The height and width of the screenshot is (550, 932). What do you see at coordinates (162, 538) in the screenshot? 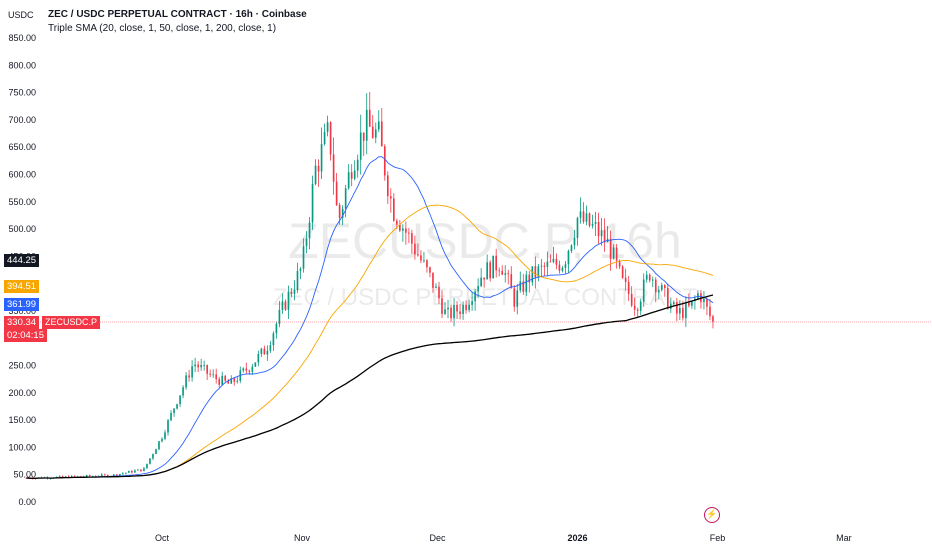
I see `x-tick-label: Oct` at bounding box center [162, 538].